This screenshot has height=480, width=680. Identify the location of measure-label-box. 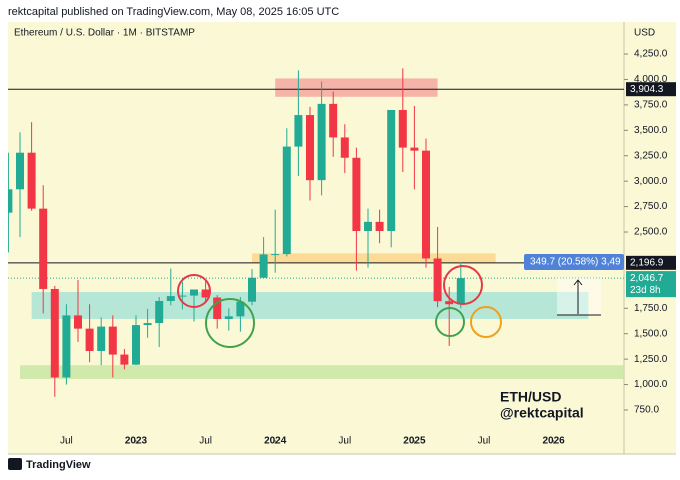
(574, 262).